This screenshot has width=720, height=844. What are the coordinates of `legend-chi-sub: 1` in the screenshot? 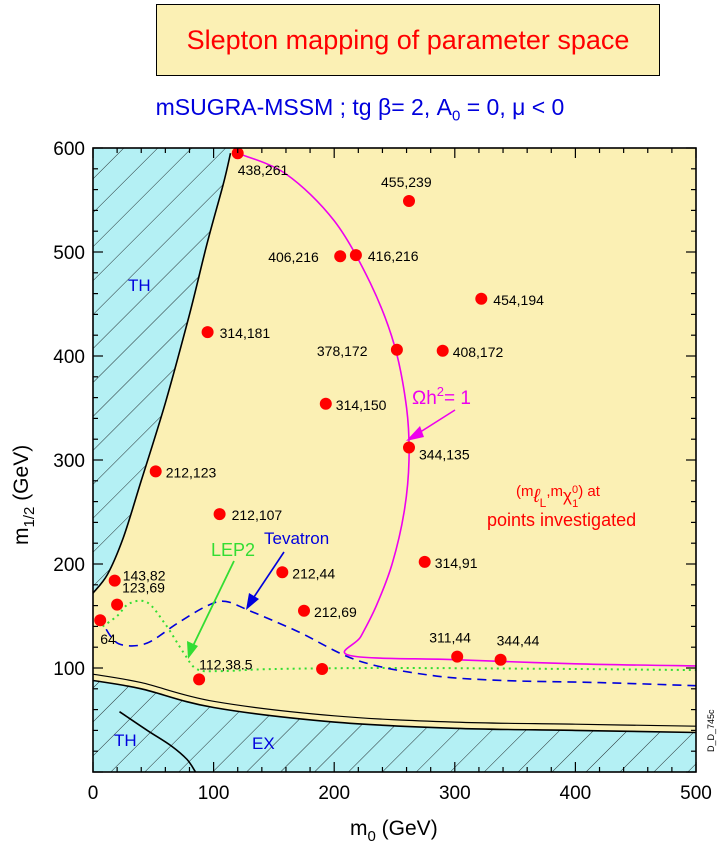 It's located at (575, 504).